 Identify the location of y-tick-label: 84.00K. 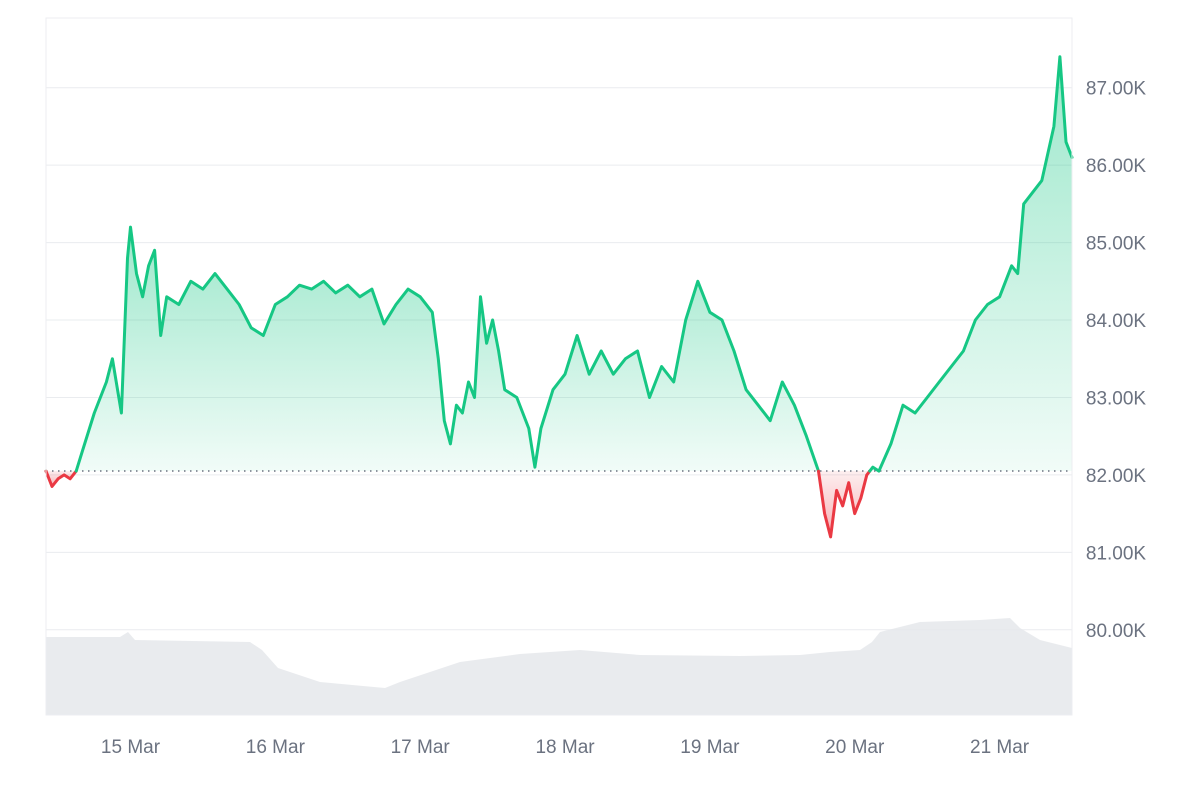
(1116, 321).